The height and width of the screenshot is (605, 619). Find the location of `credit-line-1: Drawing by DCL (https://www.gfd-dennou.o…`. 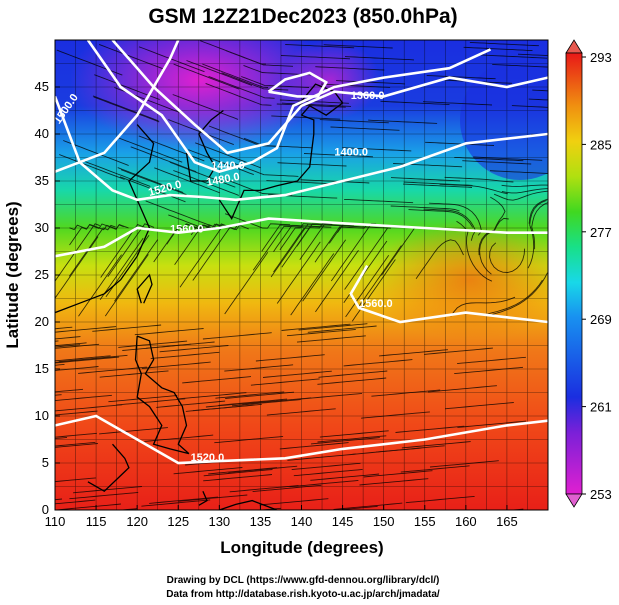

credit-line-1: Drawing by DCL (https://www.gfd-dennou.o… is located at coordinates (303, 580).